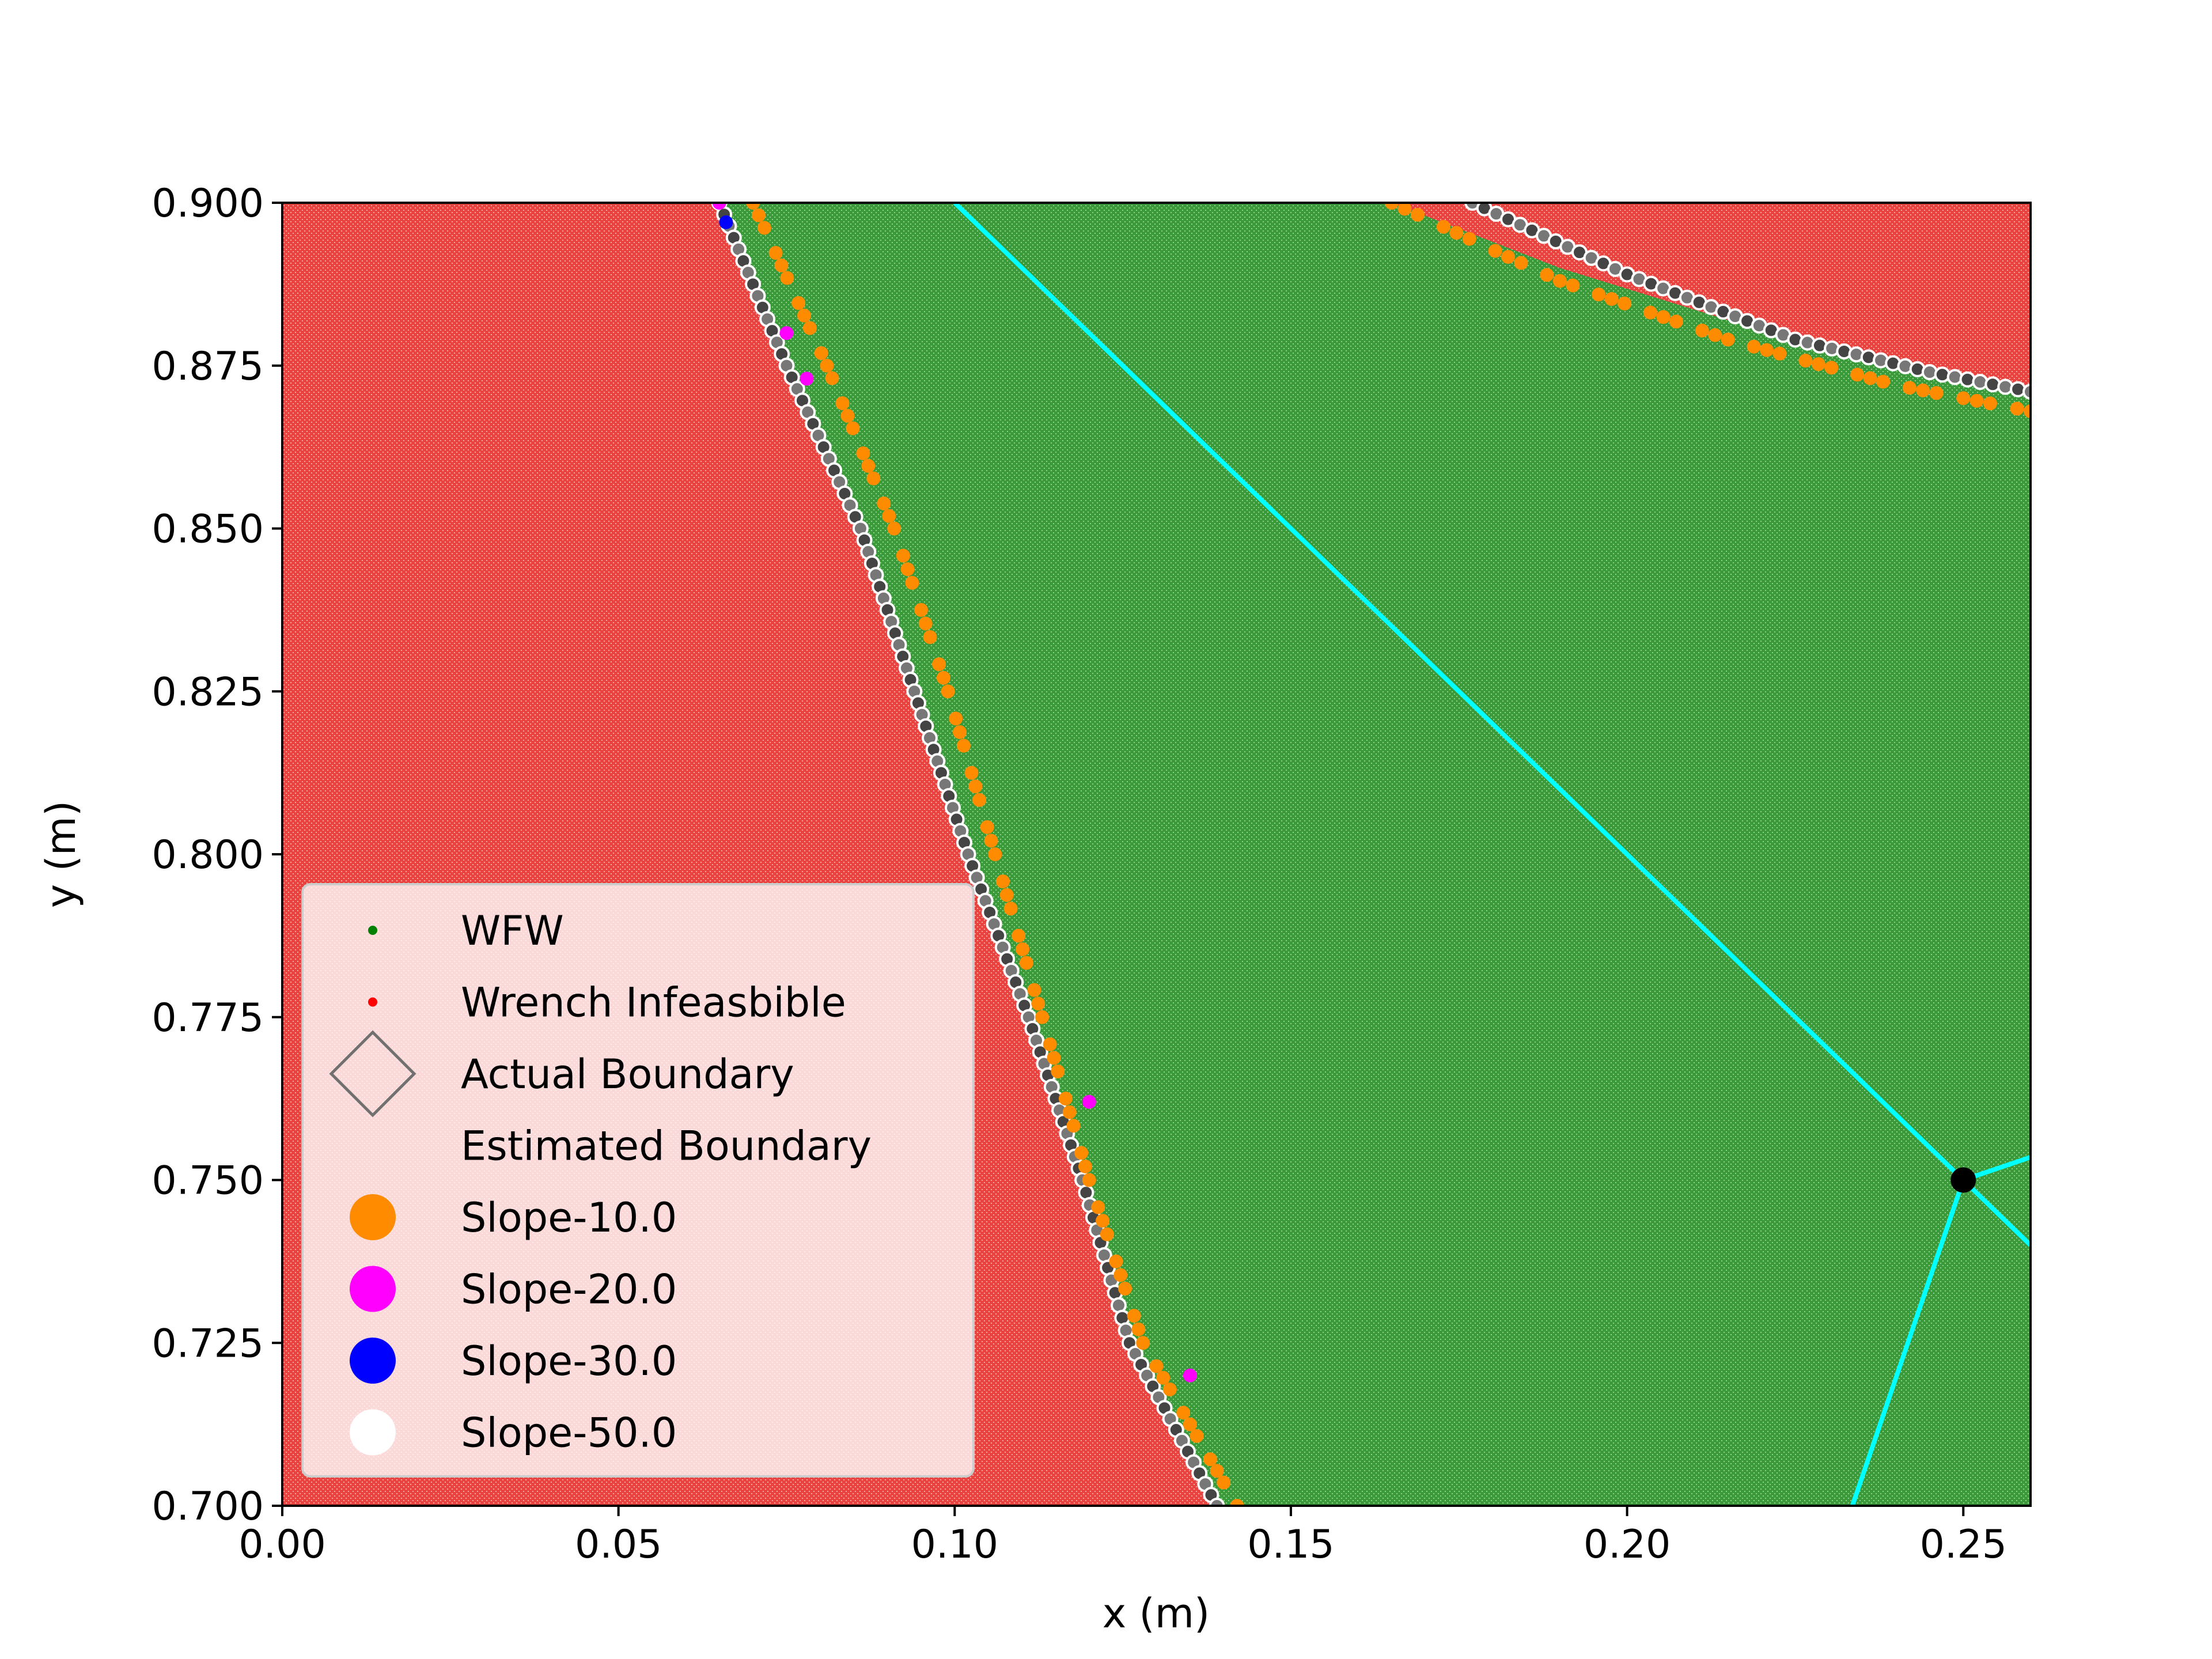 Image resolution: width=2212 pixels, height=1659 pixels. What do you see at coordinates (666, 1146) in the screenshot?
I see `legend-entry: Estimated Boundary` at bounding box center [666, 1146].